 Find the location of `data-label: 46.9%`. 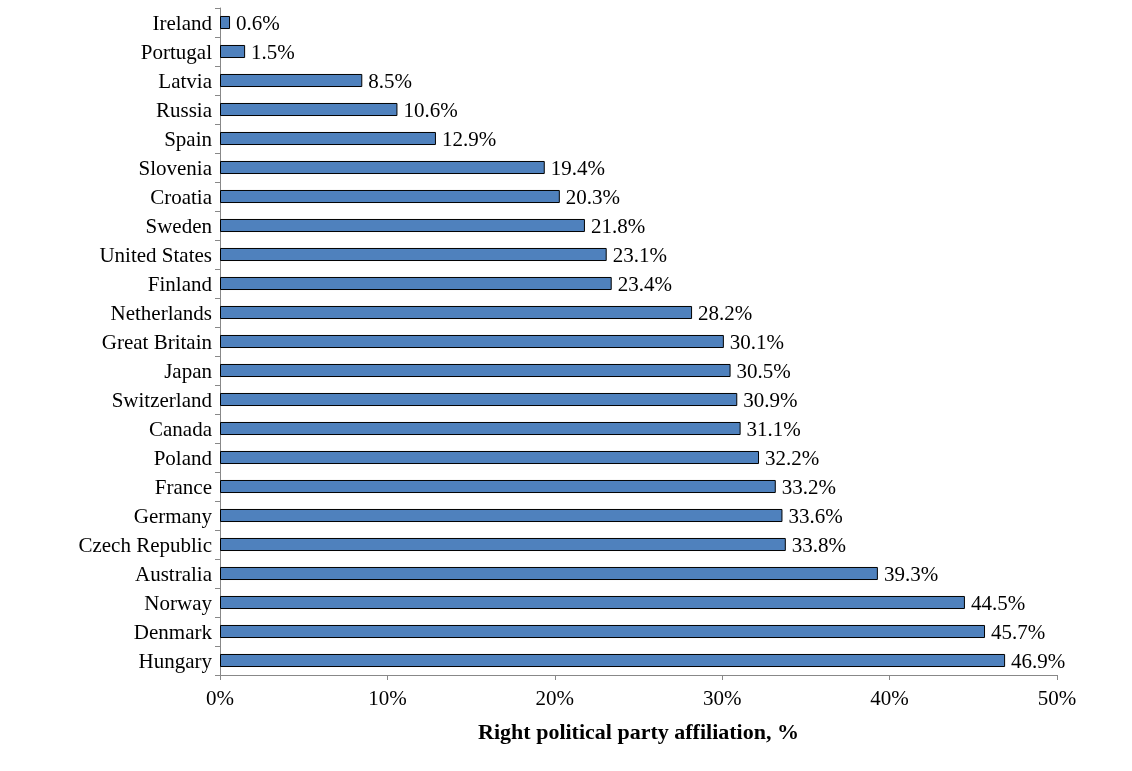

data-label: 46.9% is located at coordinates (1038, 660).